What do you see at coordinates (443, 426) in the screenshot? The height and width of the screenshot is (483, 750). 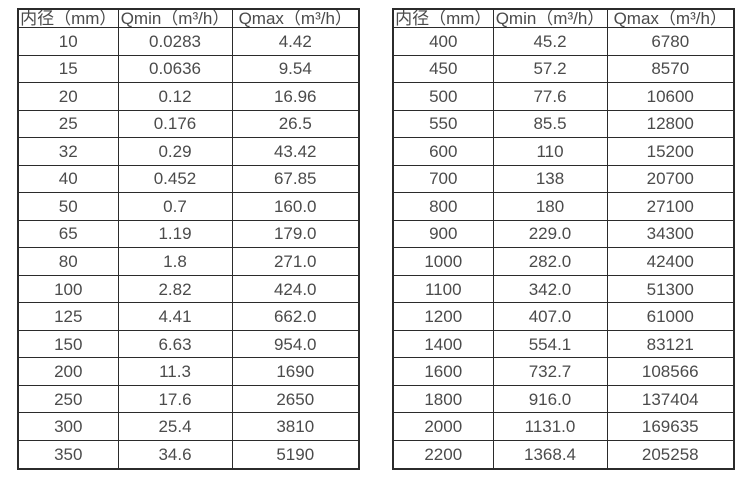 I see `table-cell: 2000` at bounding box center [443, 426].